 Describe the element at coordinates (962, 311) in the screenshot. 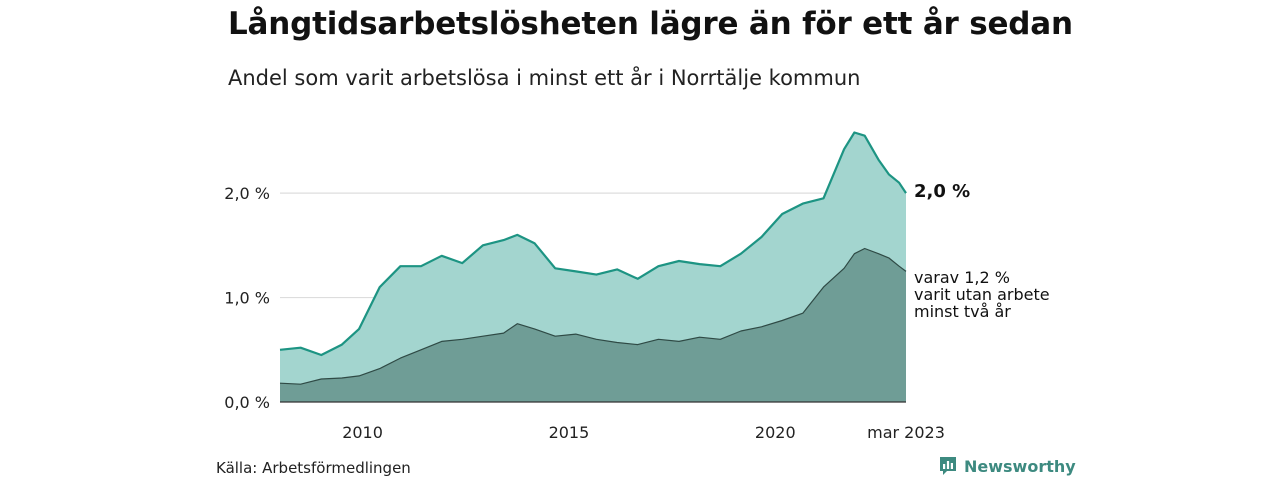

I see `series-2-end-label: minst två år` at that location.